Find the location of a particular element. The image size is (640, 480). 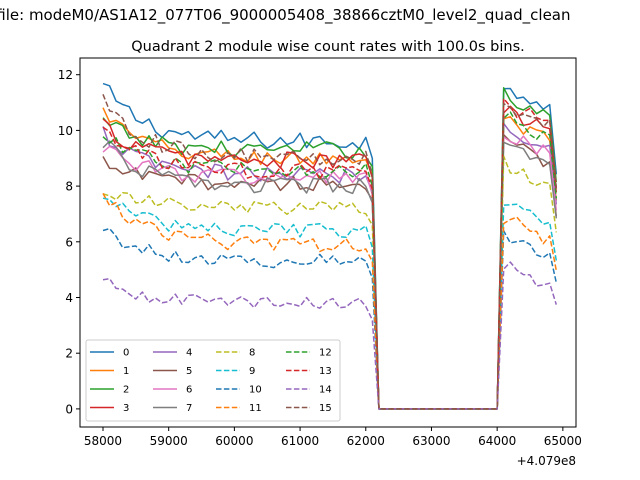

y-tick-label: 8 is located at coordinates (69, 187).